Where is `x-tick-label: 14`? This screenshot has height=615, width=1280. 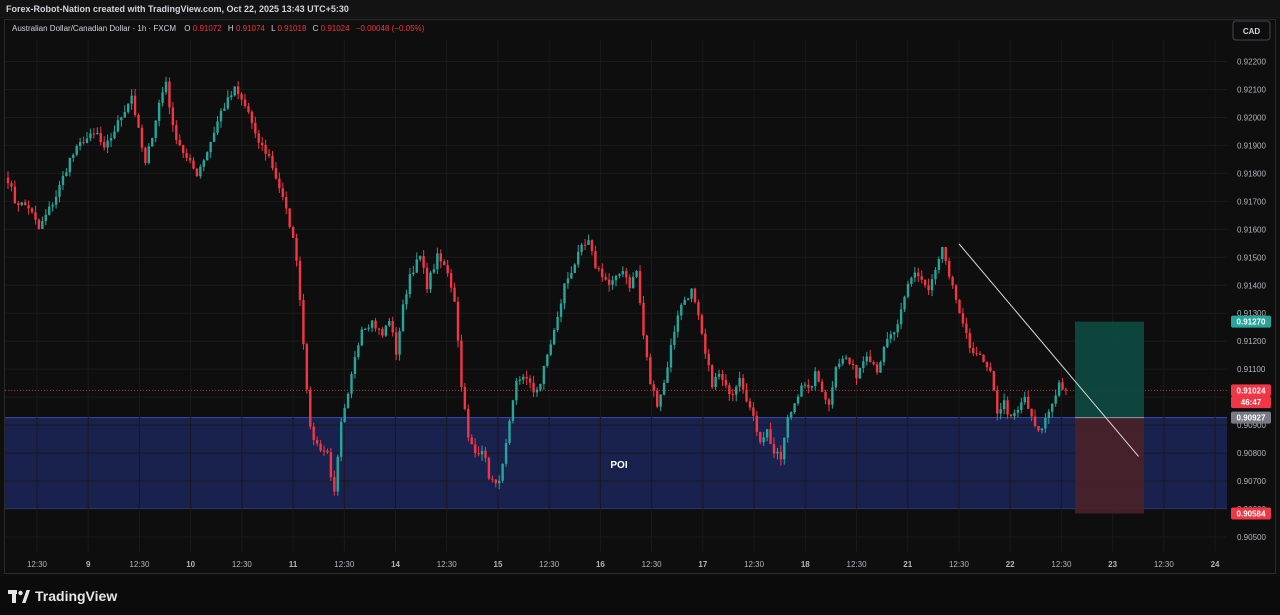
x-tick-label: 14 is located at coordinates (395, 564).